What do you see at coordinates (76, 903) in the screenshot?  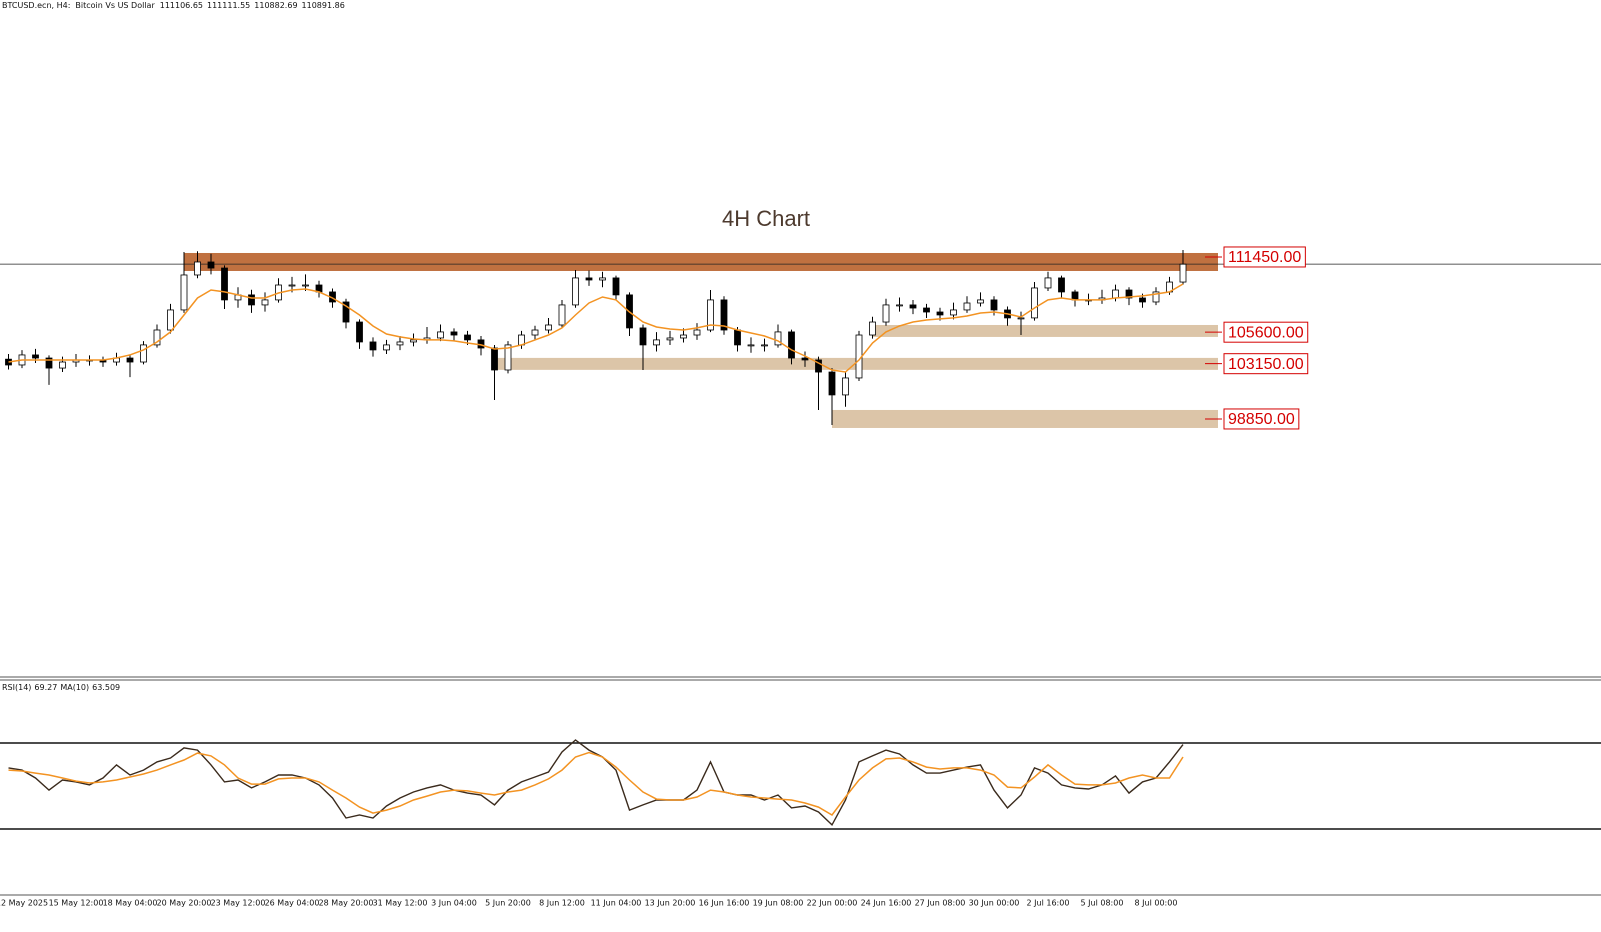 I see `x-tick-label: 15 May 12:00` at bounding box center [76, 903].